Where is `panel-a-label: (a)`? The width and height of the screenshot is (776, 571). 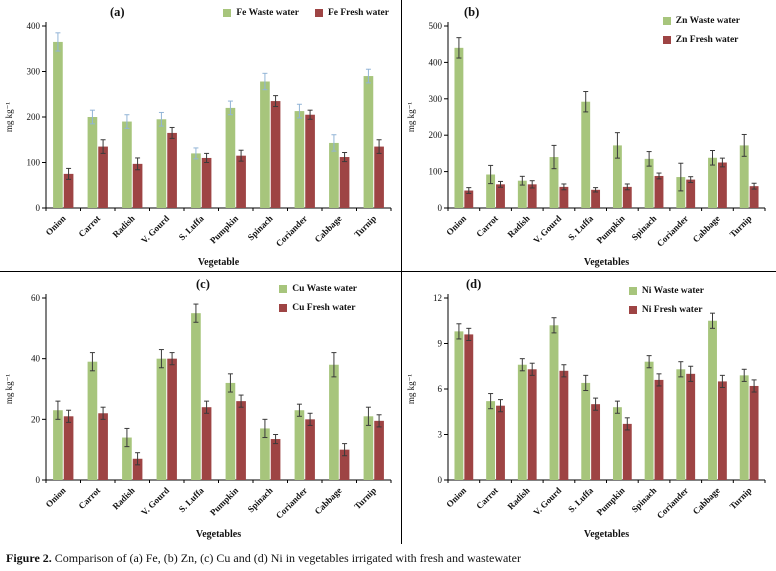
panel-a-label: (a) is located at coordinates (117, 12).